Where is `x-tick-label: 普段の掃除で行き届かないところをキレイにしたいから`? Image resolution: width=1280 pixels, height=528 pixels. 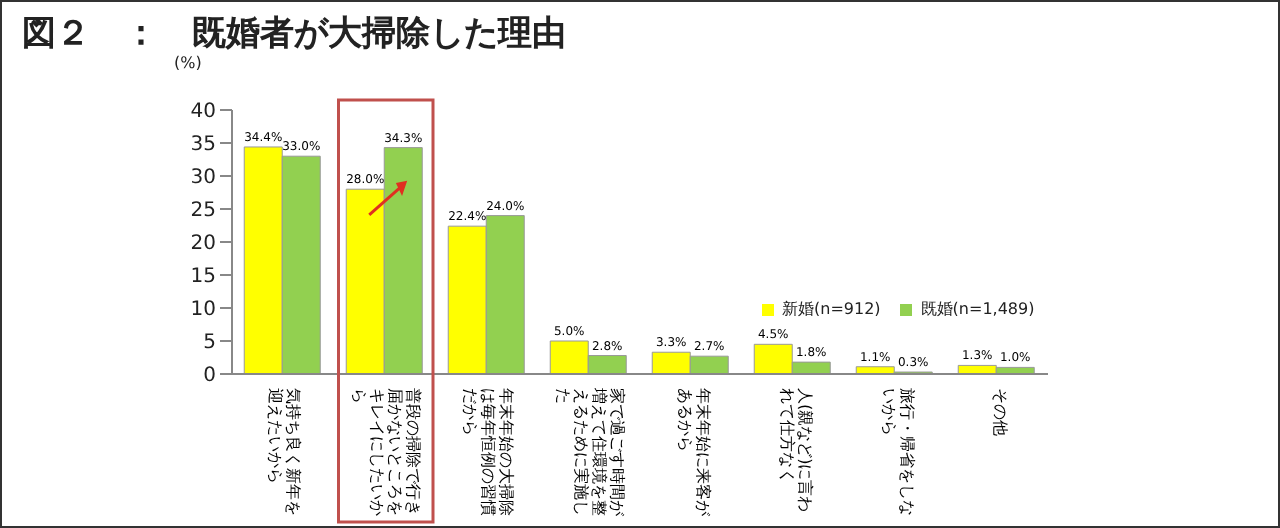
x-tick-label: 普段の掃除で行き届かないところをキレイにしたいから is located at coordinates (385, 454).